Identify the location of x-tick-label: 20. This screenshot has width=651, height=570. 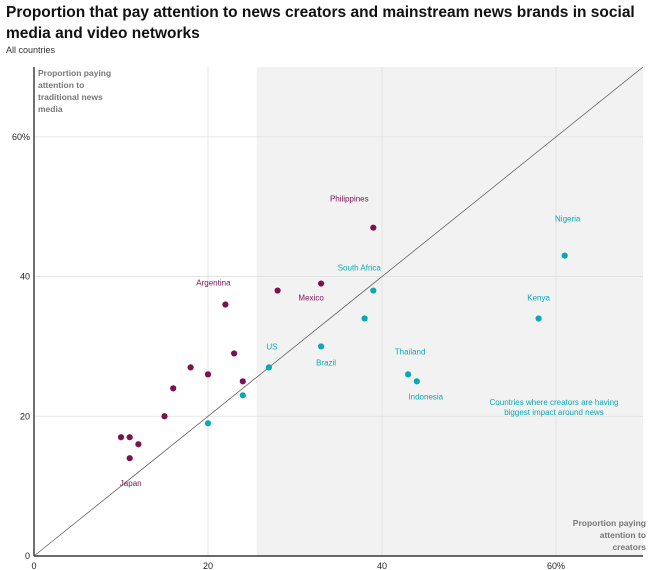
(208, 565).